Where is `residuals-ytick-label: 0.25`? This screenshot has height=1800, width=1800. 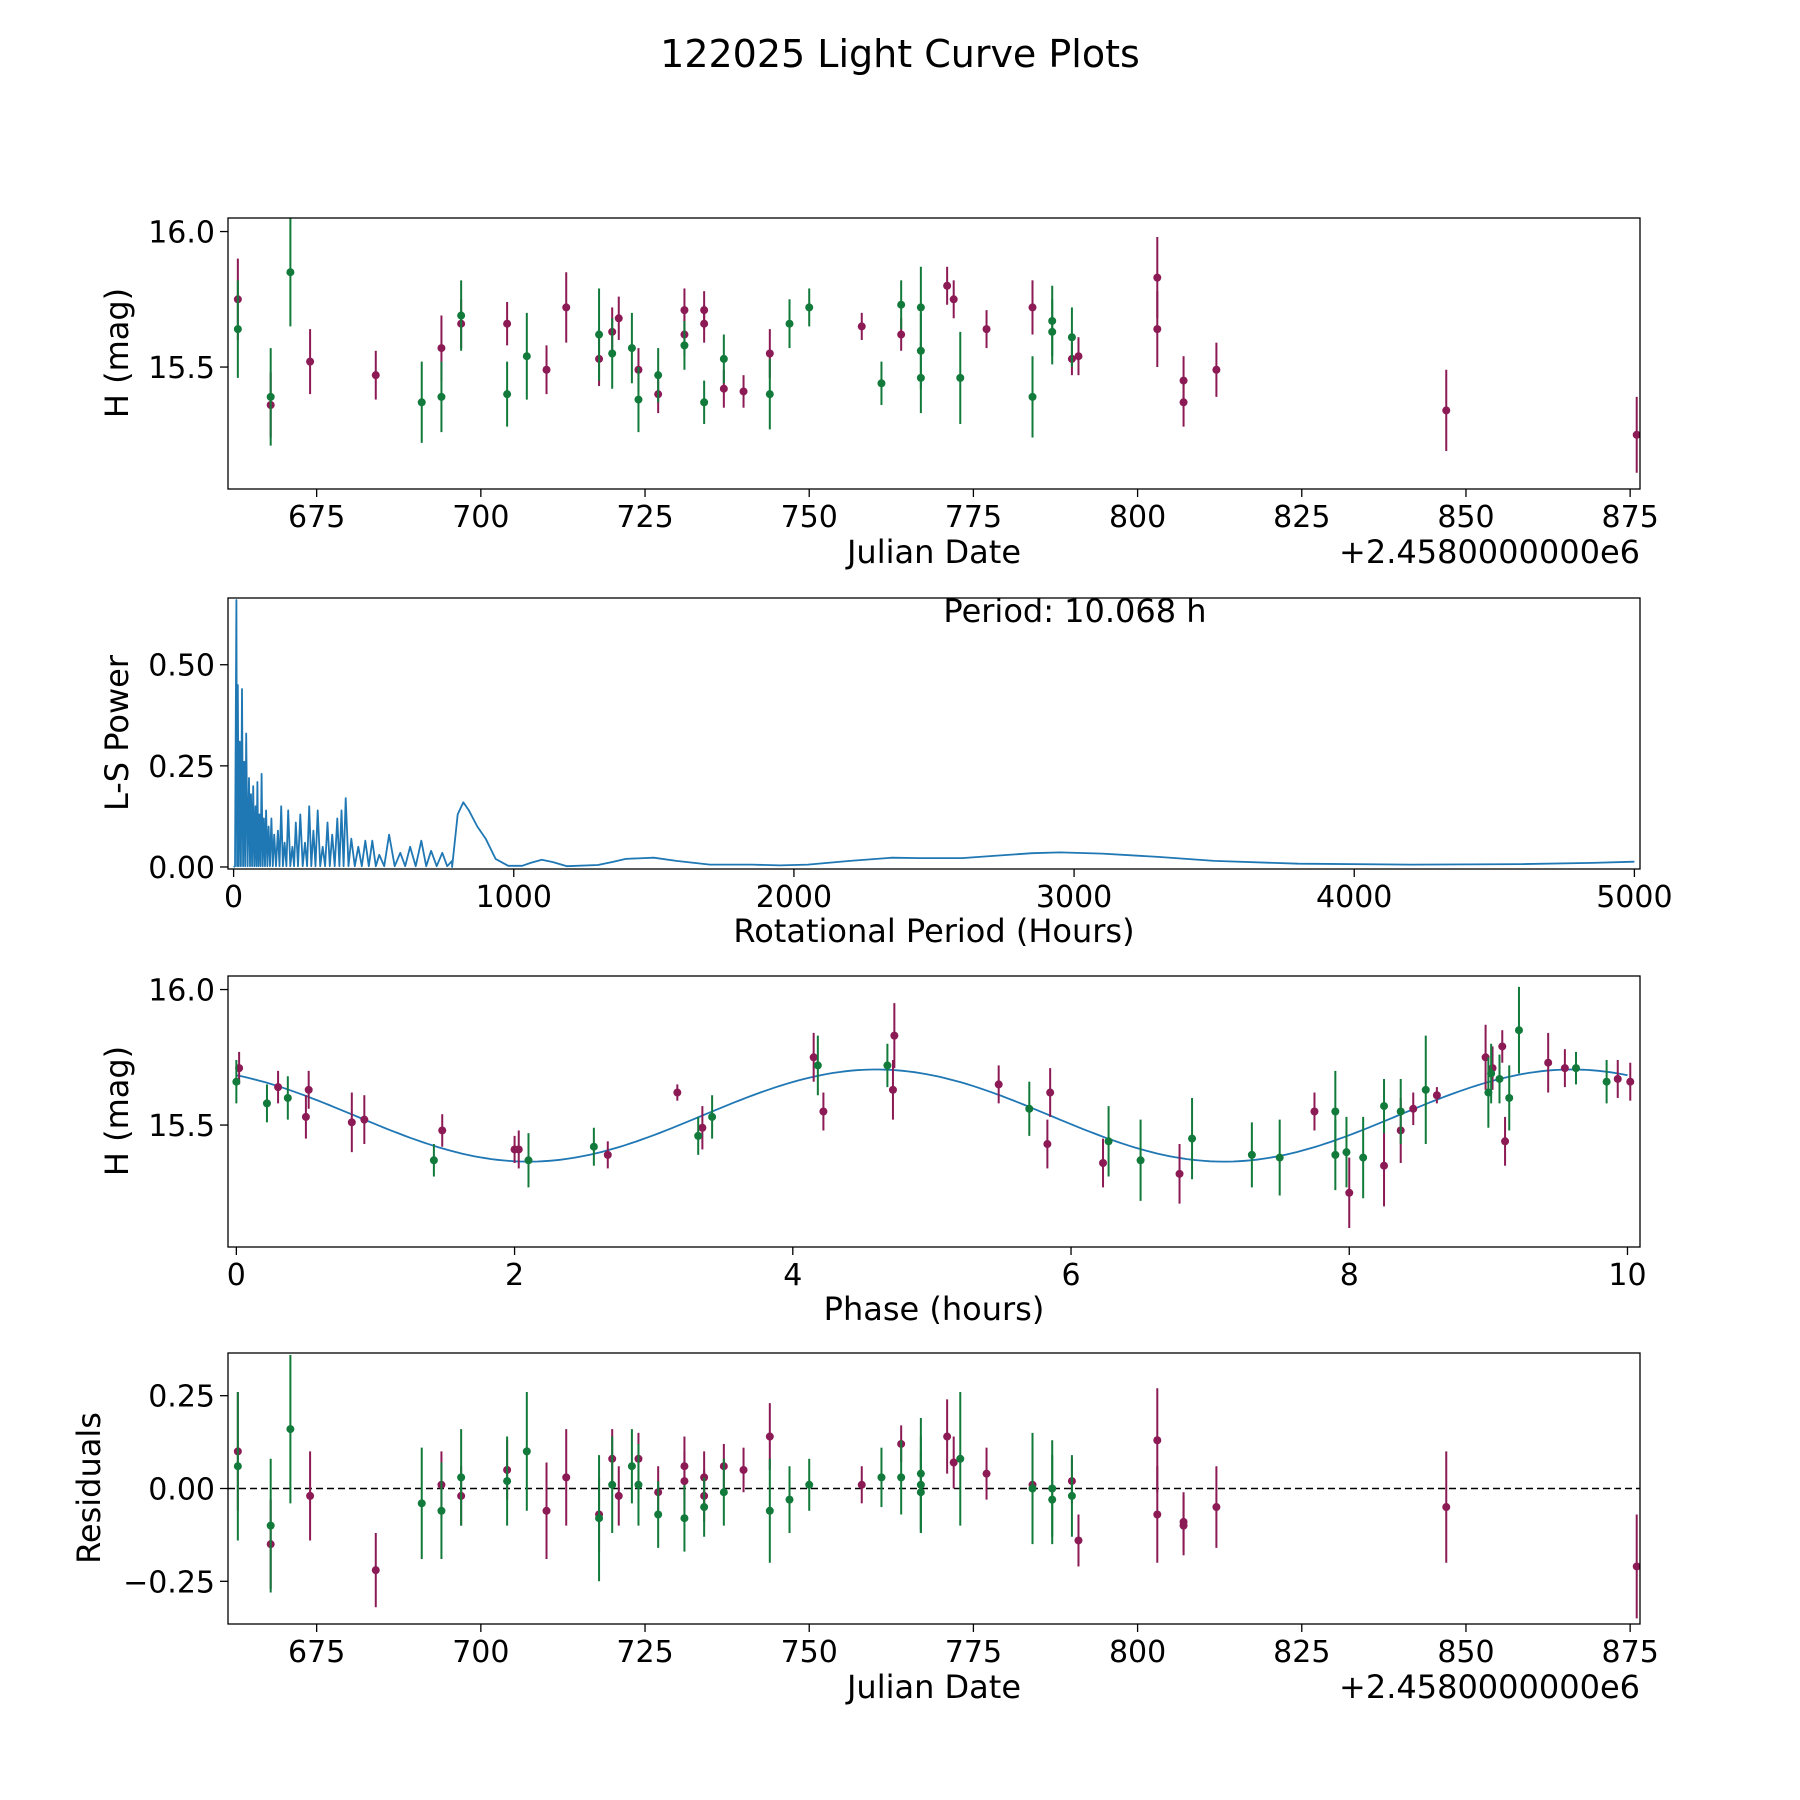 residuals-ytick-label: 0.25 is located at coordinates (181, 1397).